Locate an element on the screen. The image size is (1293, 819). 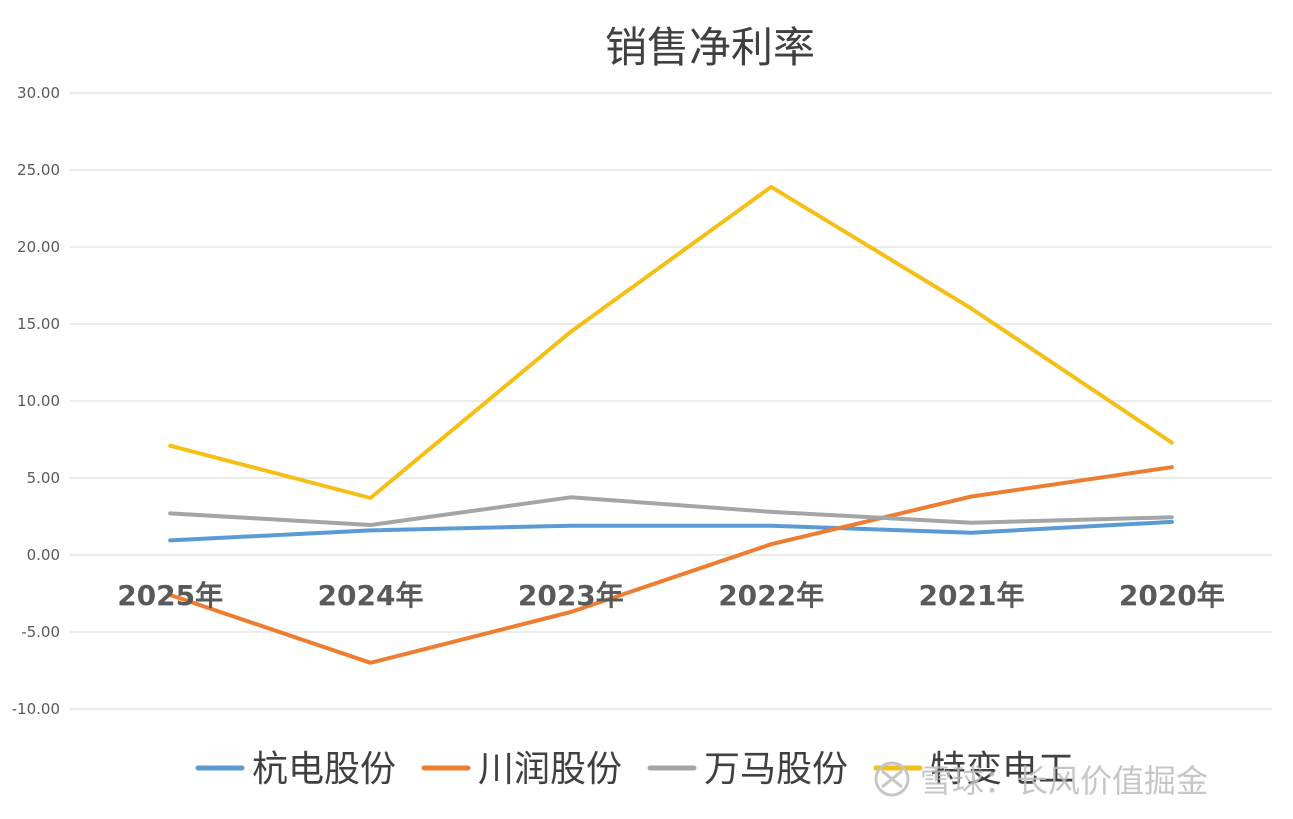
watermark-text: 雪球：长风价值掘金 is located at coordinates (1064, 781).